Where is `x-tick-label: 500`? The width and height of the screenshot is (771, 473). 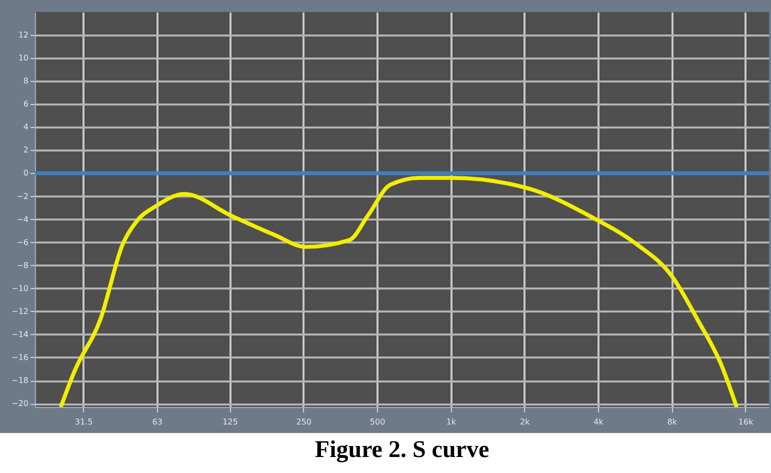 x-tick-label: 500 is located at coordinates (378, 422).